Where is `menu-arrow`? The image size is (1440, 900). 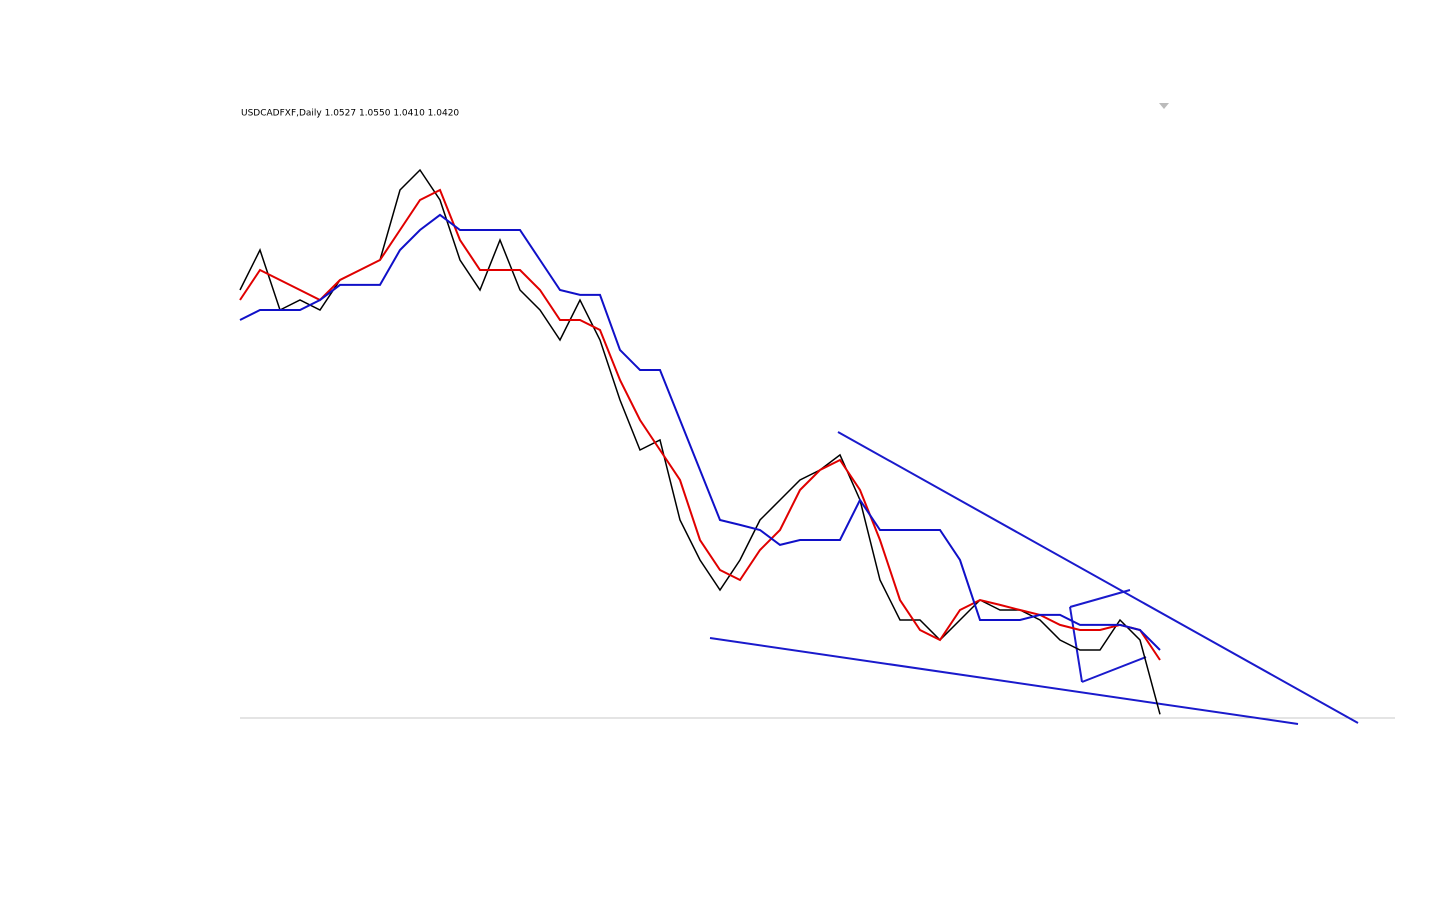
menu-arrow is located at coordinates (1164, 106).